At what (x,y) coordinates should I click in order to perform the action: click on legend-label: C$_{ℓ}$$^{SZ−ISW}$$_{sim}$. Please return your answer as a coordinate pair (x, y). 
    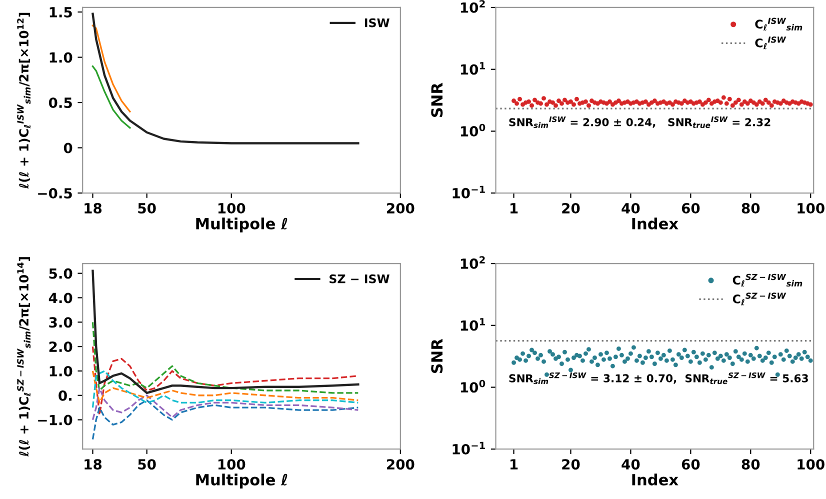
    Looking at the image, I should click on (767, 280).